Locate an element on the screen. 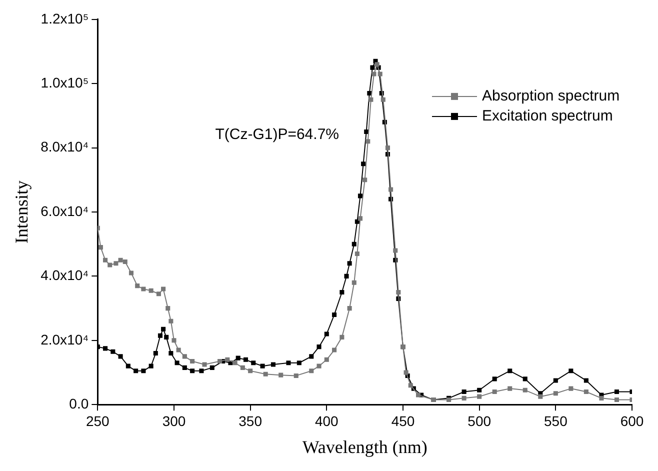  x-tick-label: 350 is located at coordinates (250, 420).